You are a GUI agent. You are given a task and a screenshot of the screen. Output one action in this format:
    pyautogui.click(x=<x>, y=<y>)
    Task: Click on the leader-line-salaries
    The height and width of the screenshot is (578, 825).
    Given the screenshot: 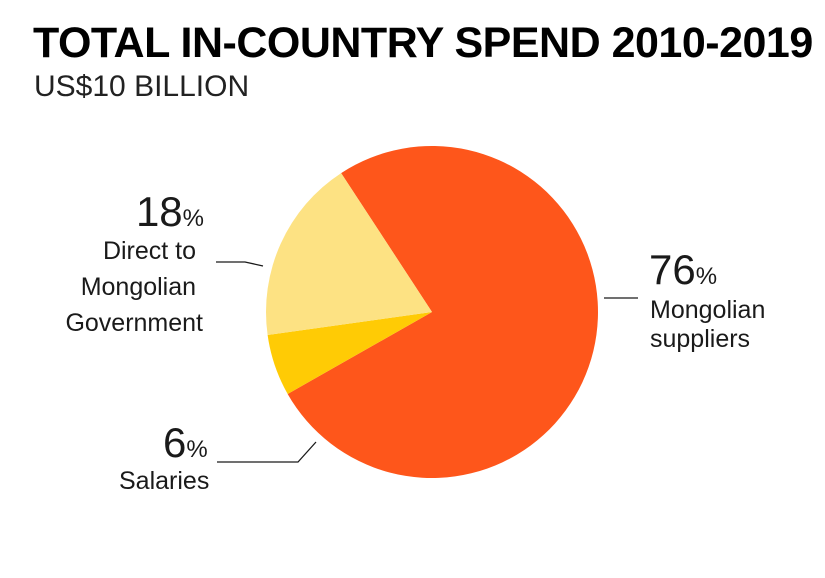 What is the action you would take?
    pyautogui.click(x=267, y=452)
    